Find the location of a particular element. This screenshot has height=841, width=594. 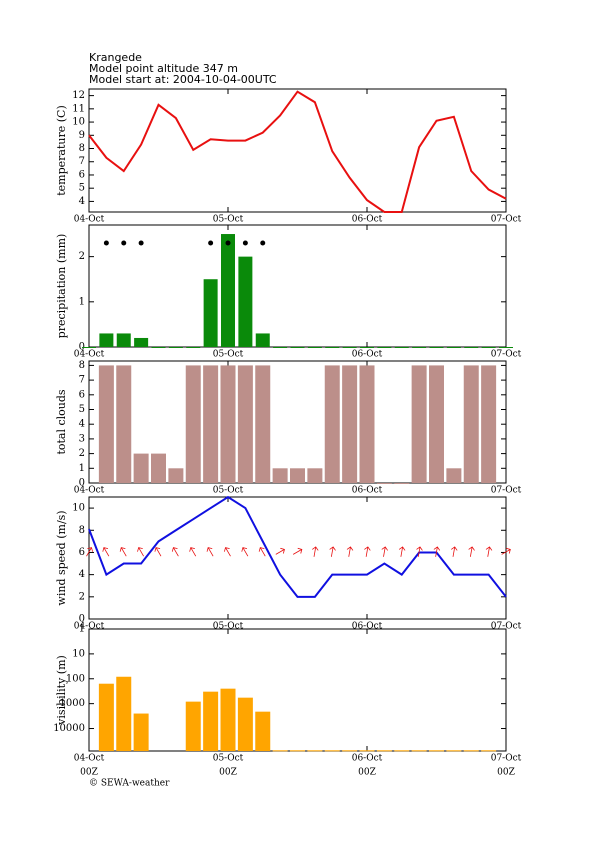

y-axis-label: temperature (C) is located at coordinates (61, 150).